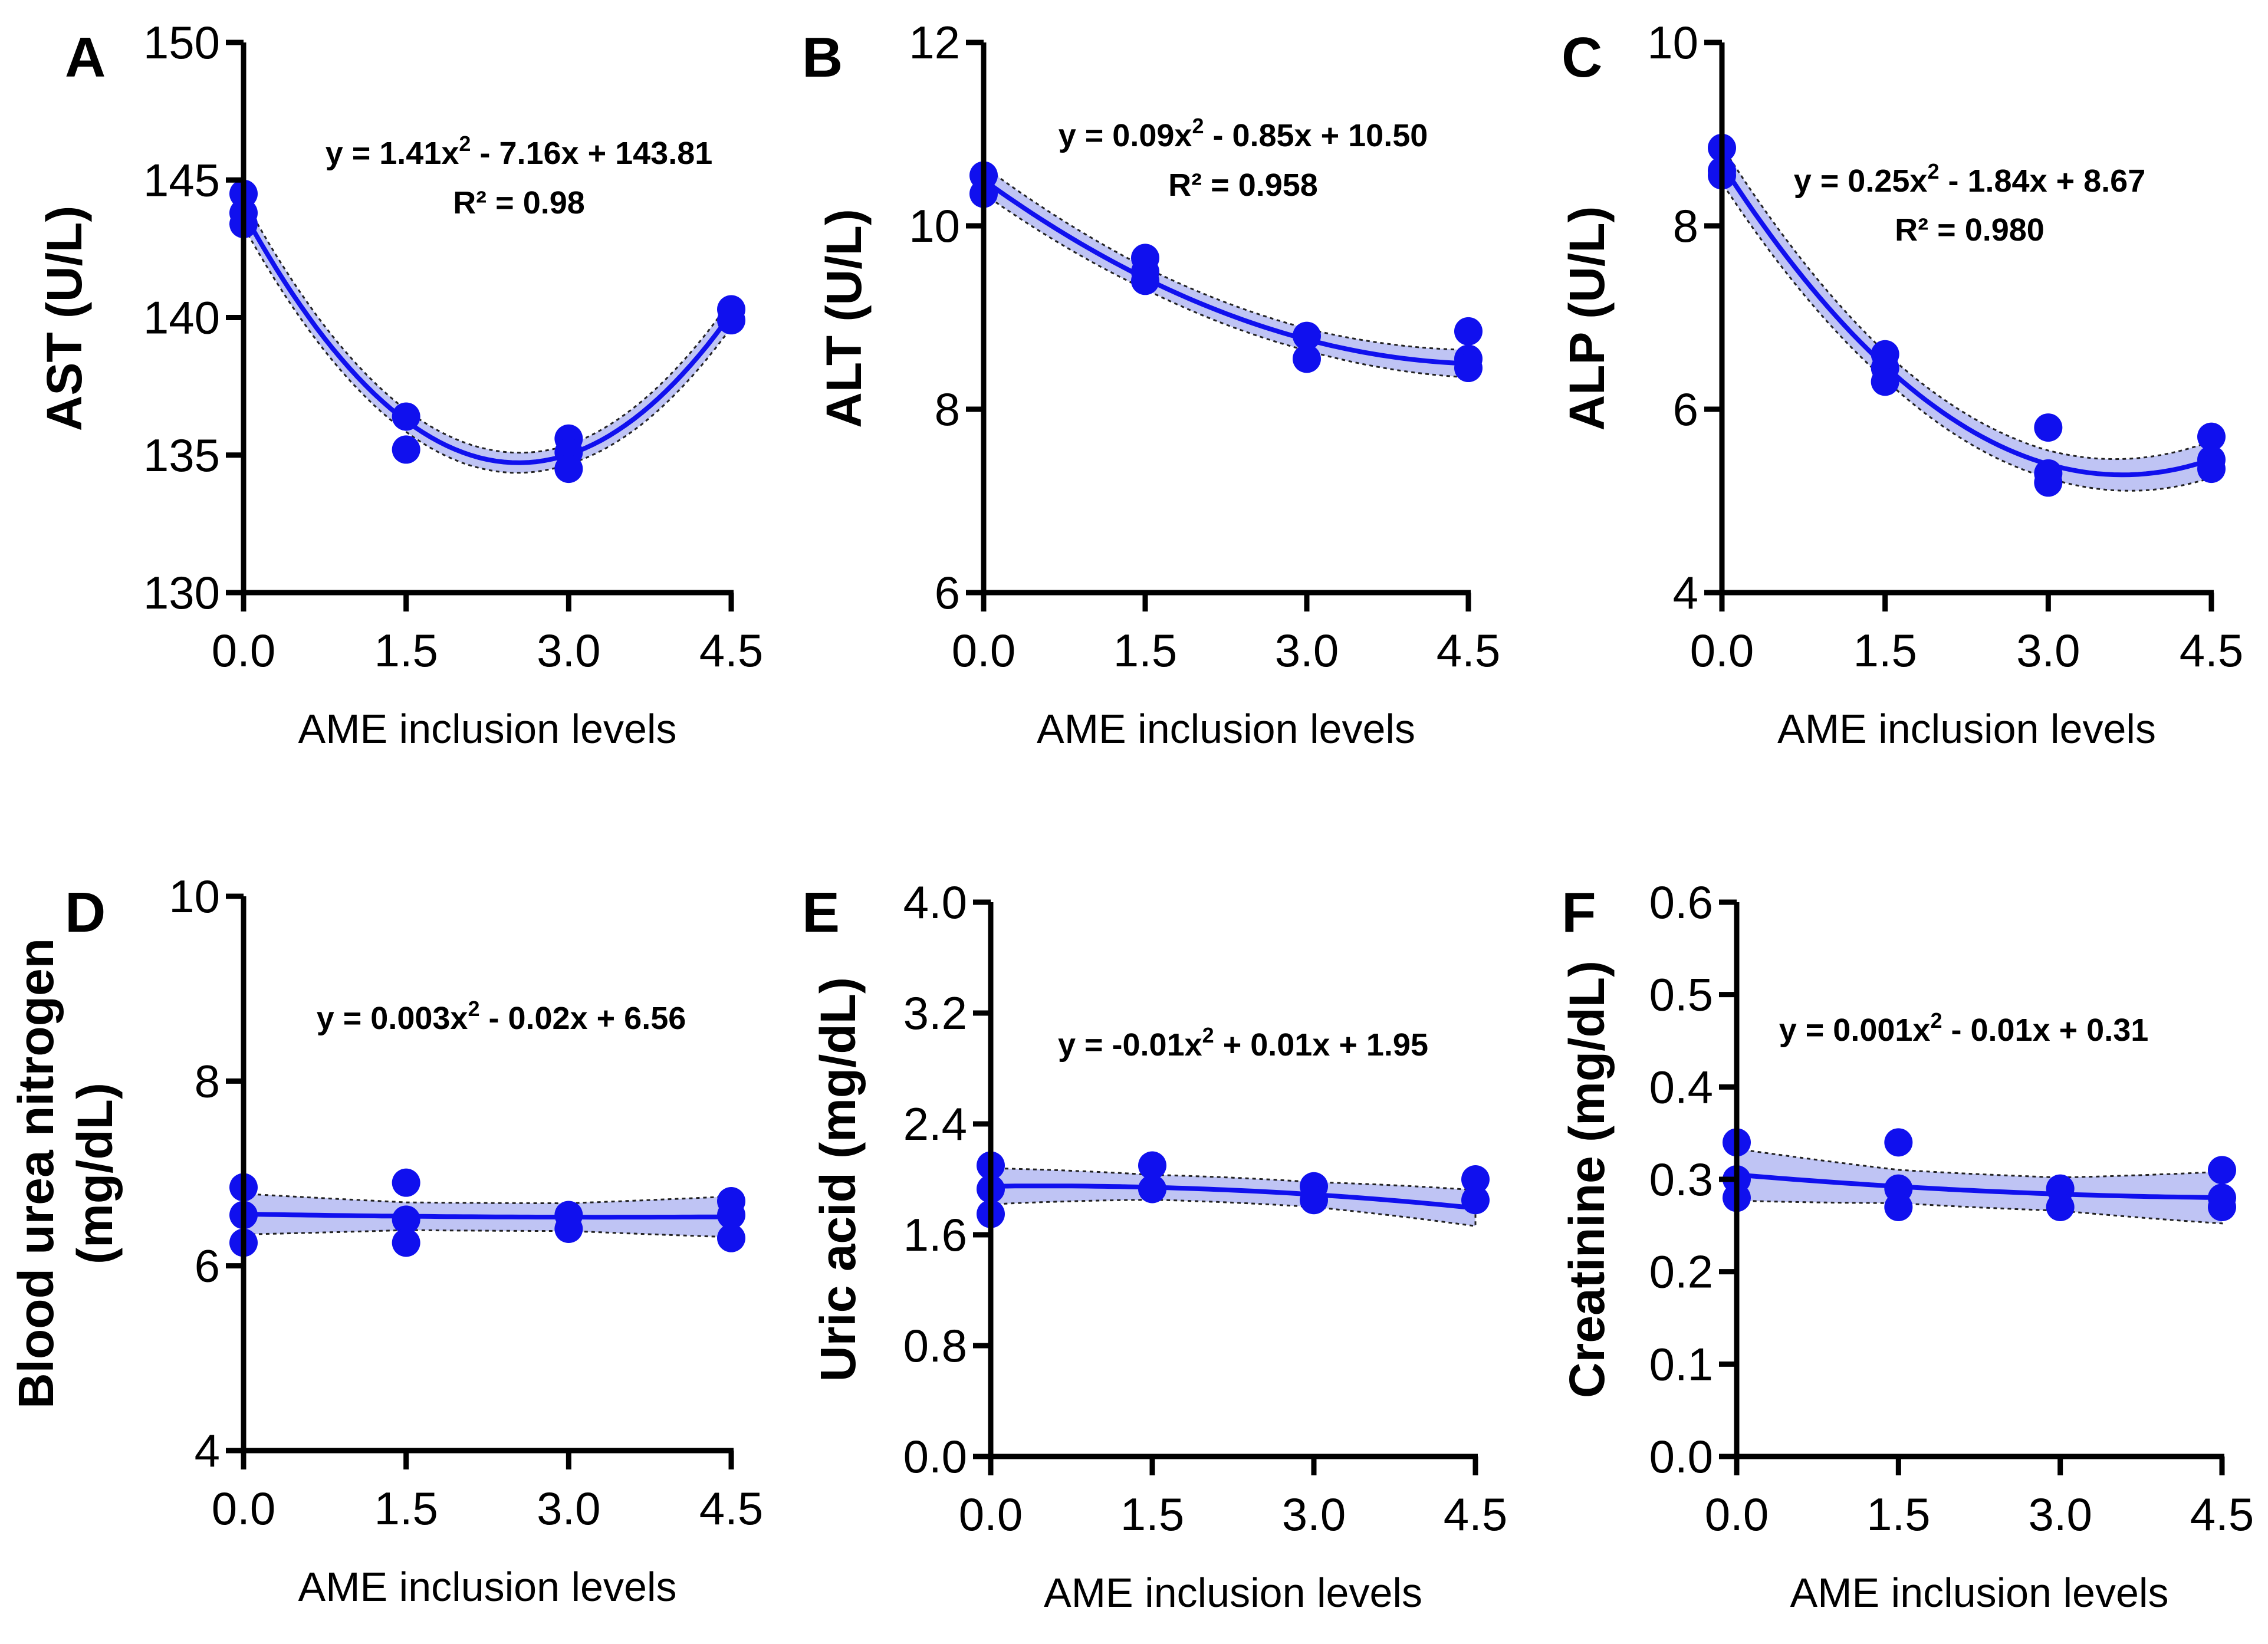 The height and width of the screenshot is (1644, 2268). I want to click on regression-equation: y = -0.01x2 + 0.01x + 1.95, so click(1243, 1043).